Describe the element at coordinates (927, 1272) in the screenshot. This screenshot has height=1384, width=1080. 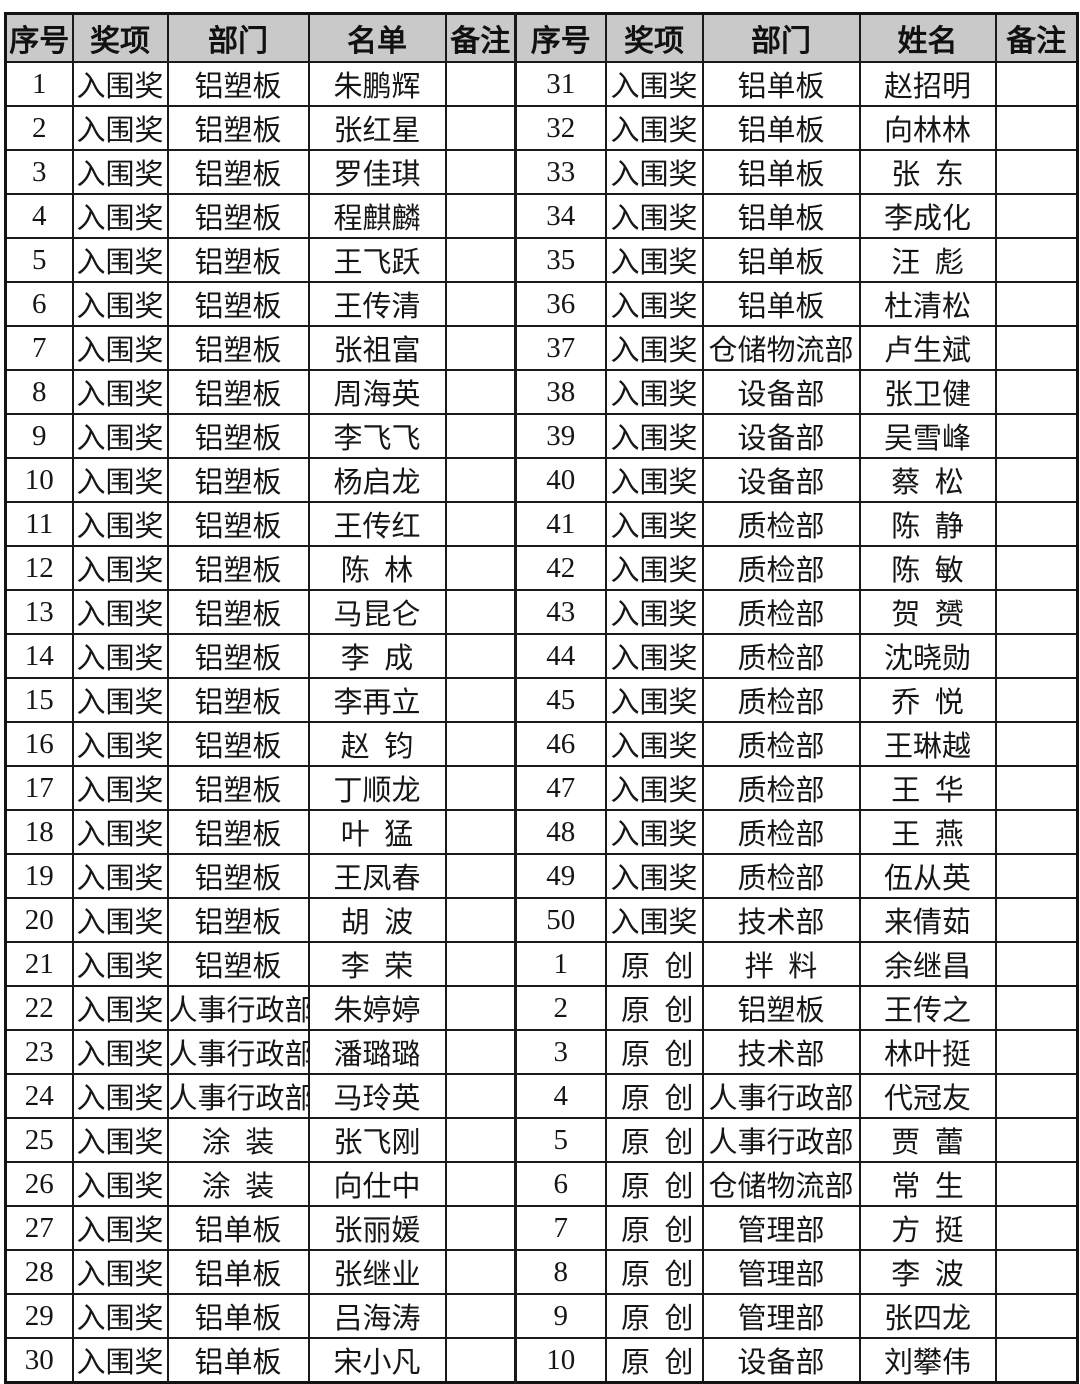
I see `table-cell: 李波` at that location.